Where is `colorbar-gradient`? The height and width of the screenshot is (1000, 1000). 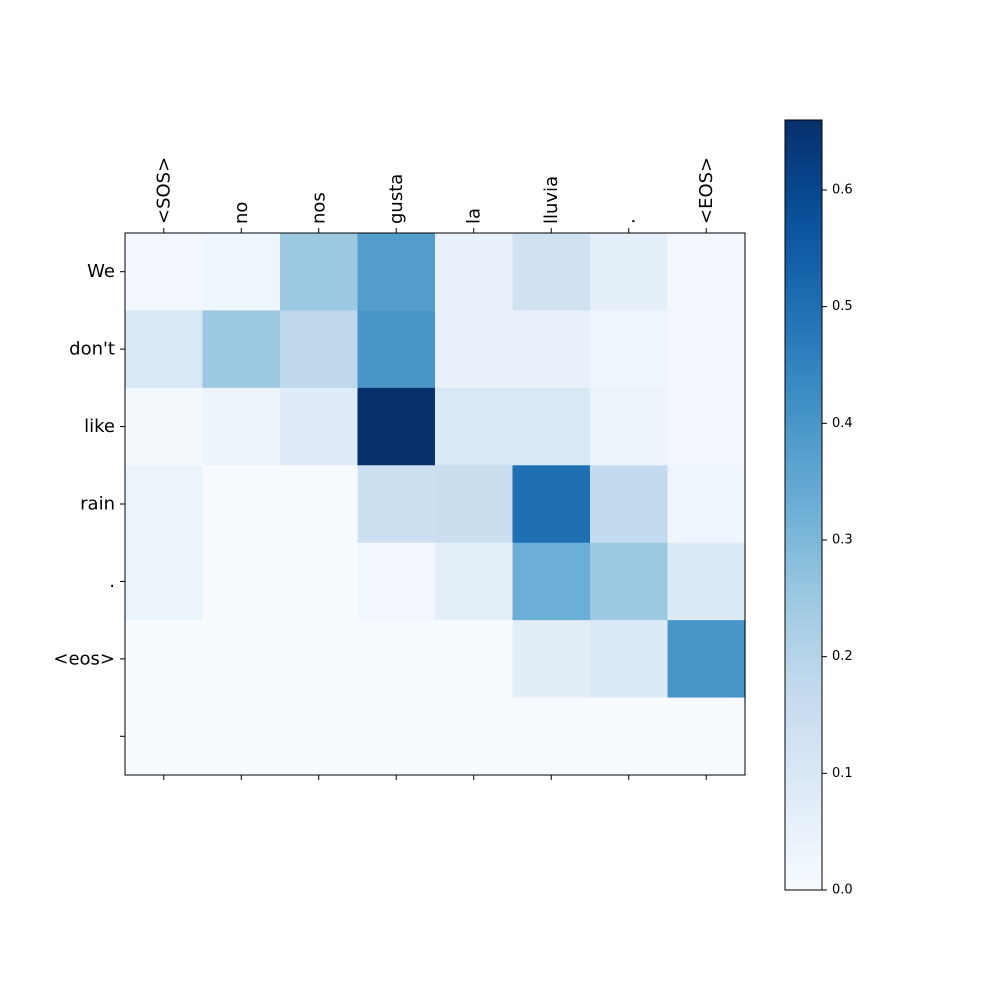 colorbar-gradient is located at coordinates (803, 505).